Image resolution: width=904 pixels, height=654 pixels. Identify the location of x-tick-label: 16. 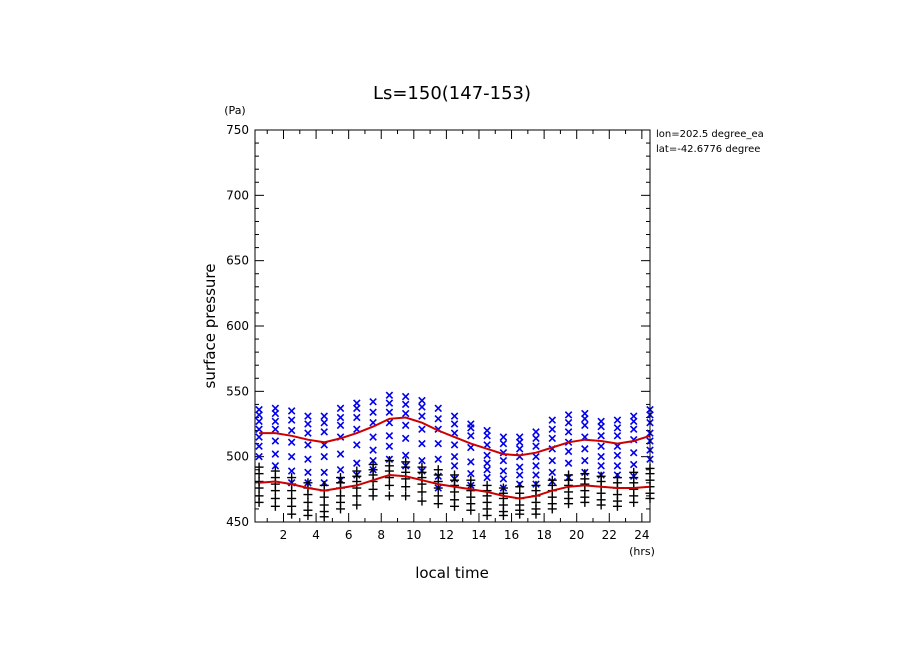
(511, 535).